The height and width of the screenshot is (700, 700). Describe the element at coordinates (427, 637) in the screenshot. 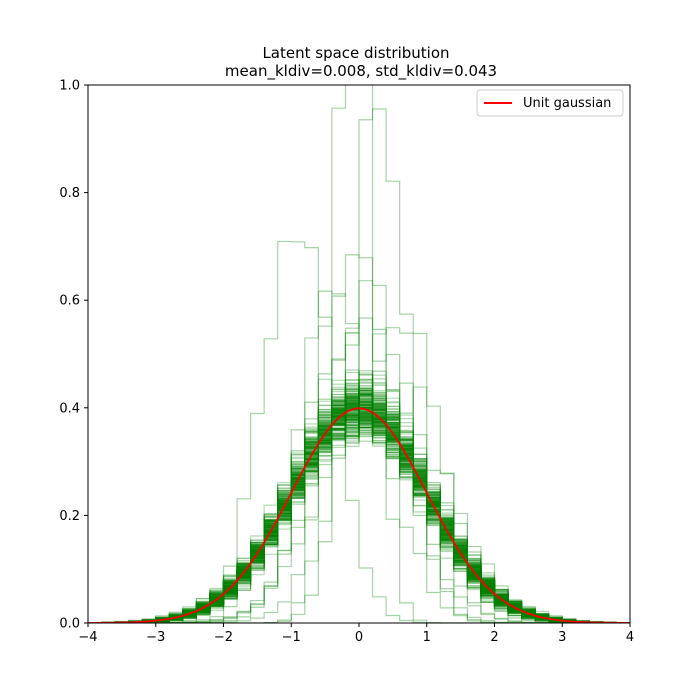

I see `x-tick-label: 1` at that location.